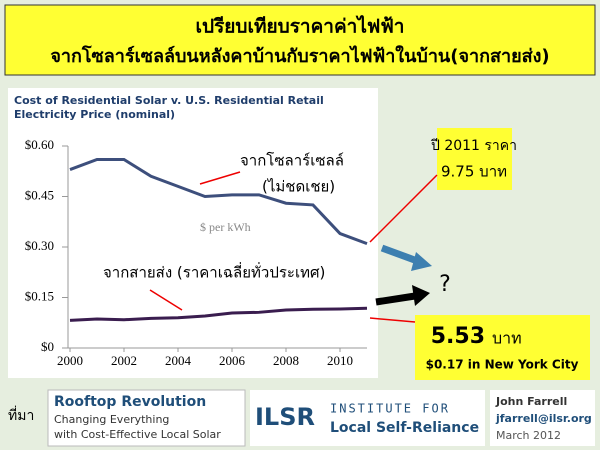  I want to click on org-logo: ILSR, so click(285, 417).